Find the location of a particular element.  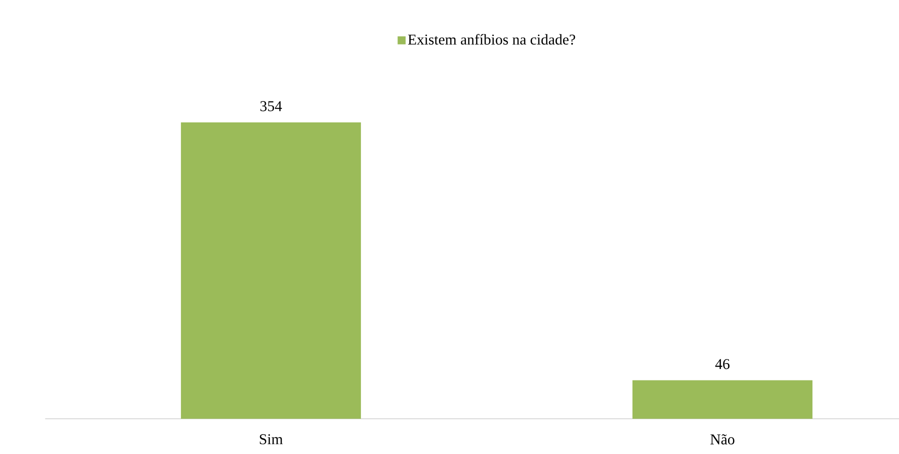

x-tick-label: Não is located at coordinates (722, 439).